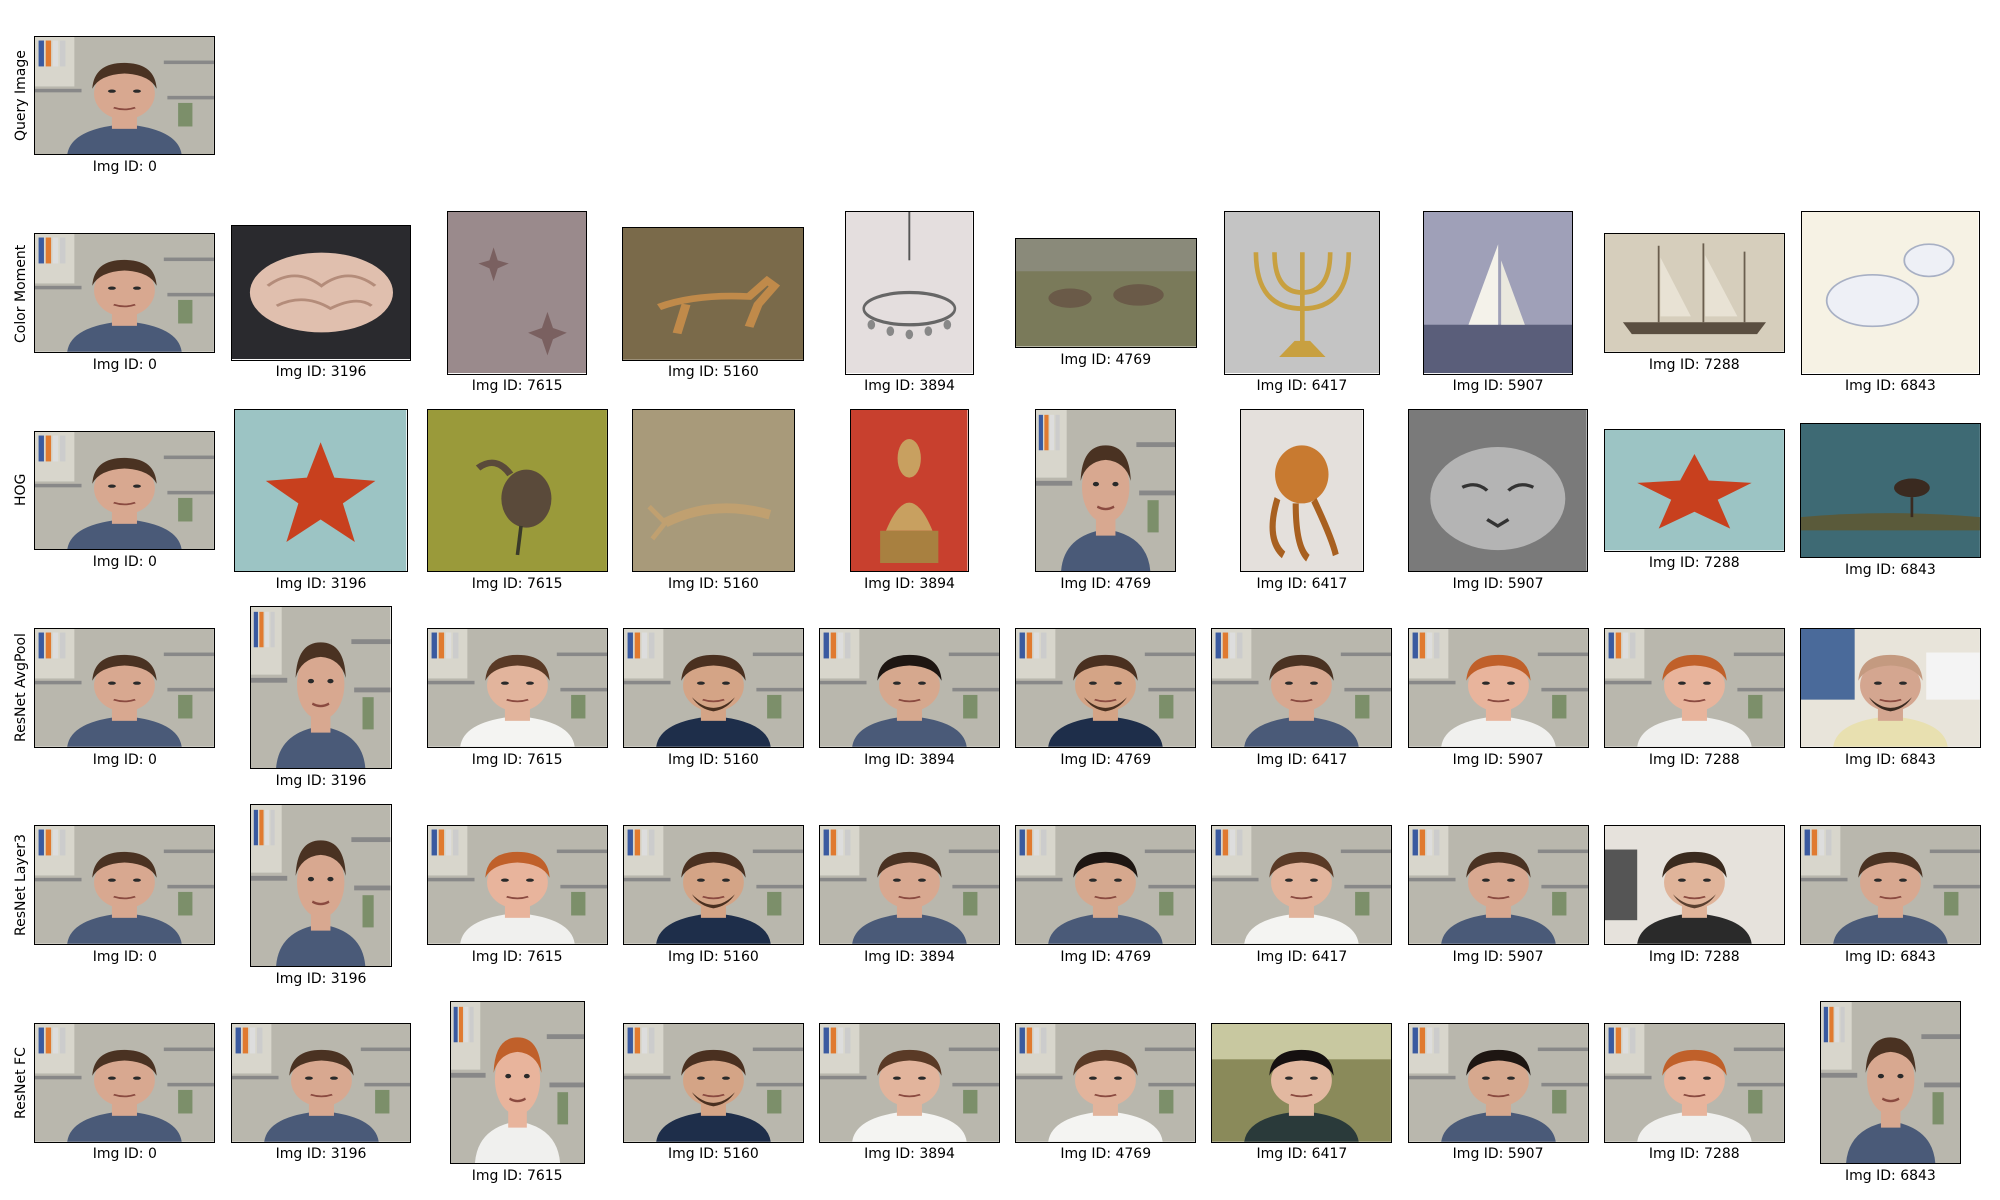  I want to click on image-id-caption: Img ID: 4769, so click(1106, 759).